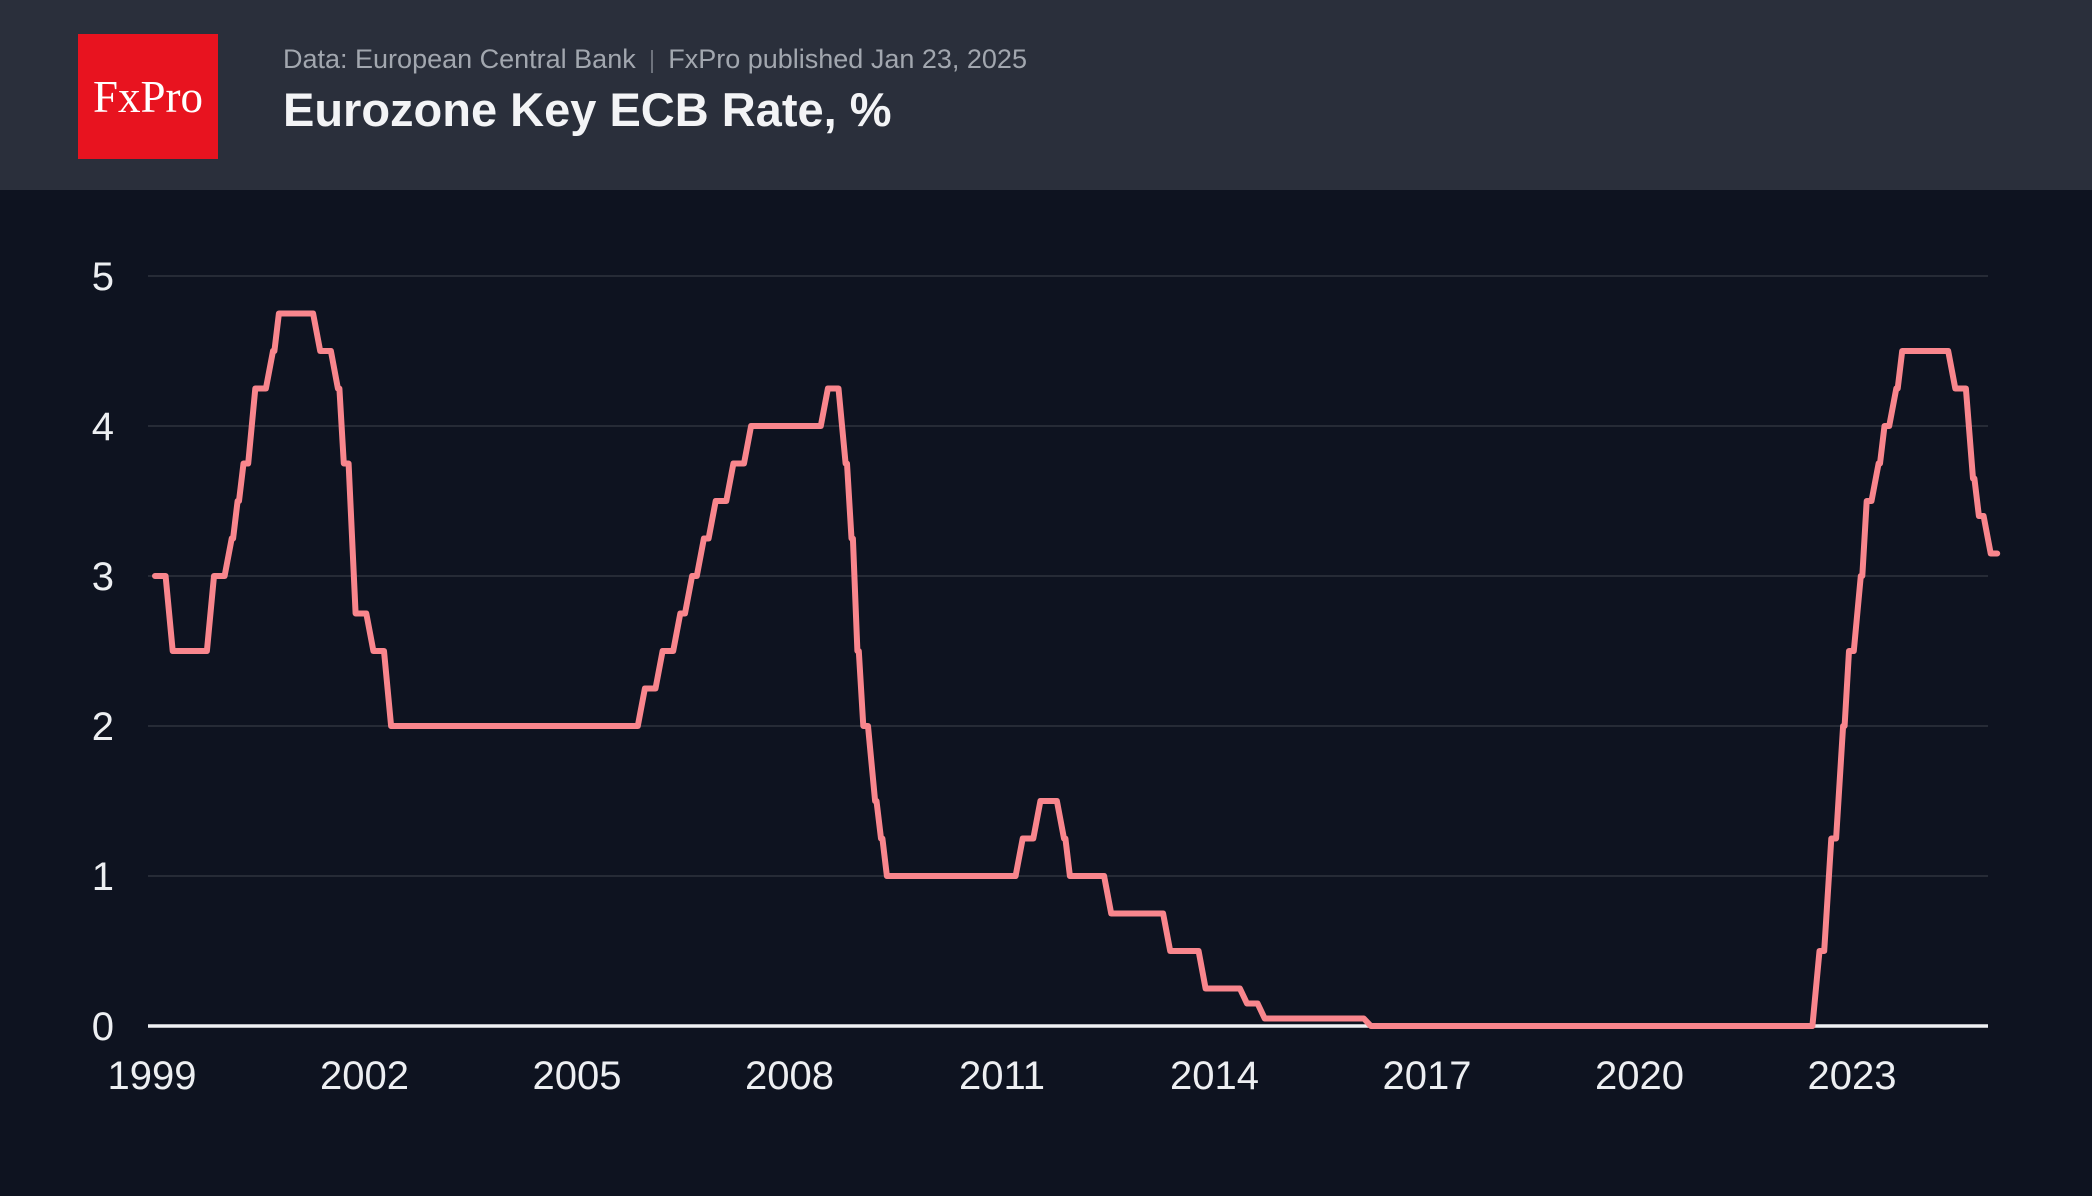  What do you see at coordinates (103, 1027) in the screenshot?
I see `y-tick-label: 0` at bounding box center [103, 1027].